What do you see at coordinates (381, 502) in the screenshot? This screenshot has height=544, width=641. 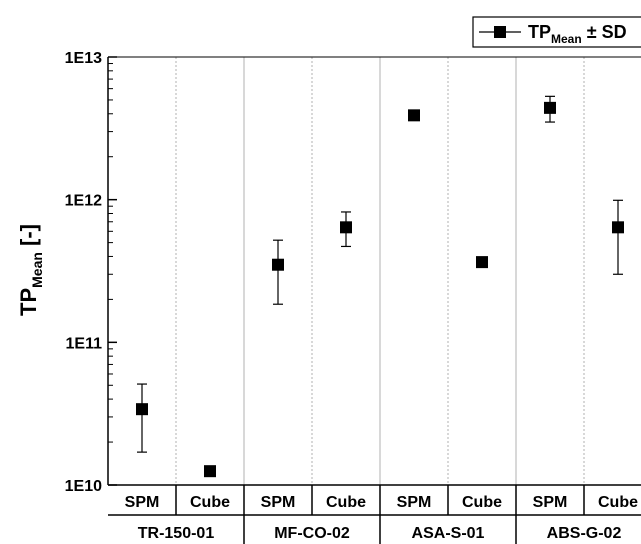 I see `category-labels: SPM Cube SPM Cube SPM Cube SPM Cube` at bounding box center [381, 502].